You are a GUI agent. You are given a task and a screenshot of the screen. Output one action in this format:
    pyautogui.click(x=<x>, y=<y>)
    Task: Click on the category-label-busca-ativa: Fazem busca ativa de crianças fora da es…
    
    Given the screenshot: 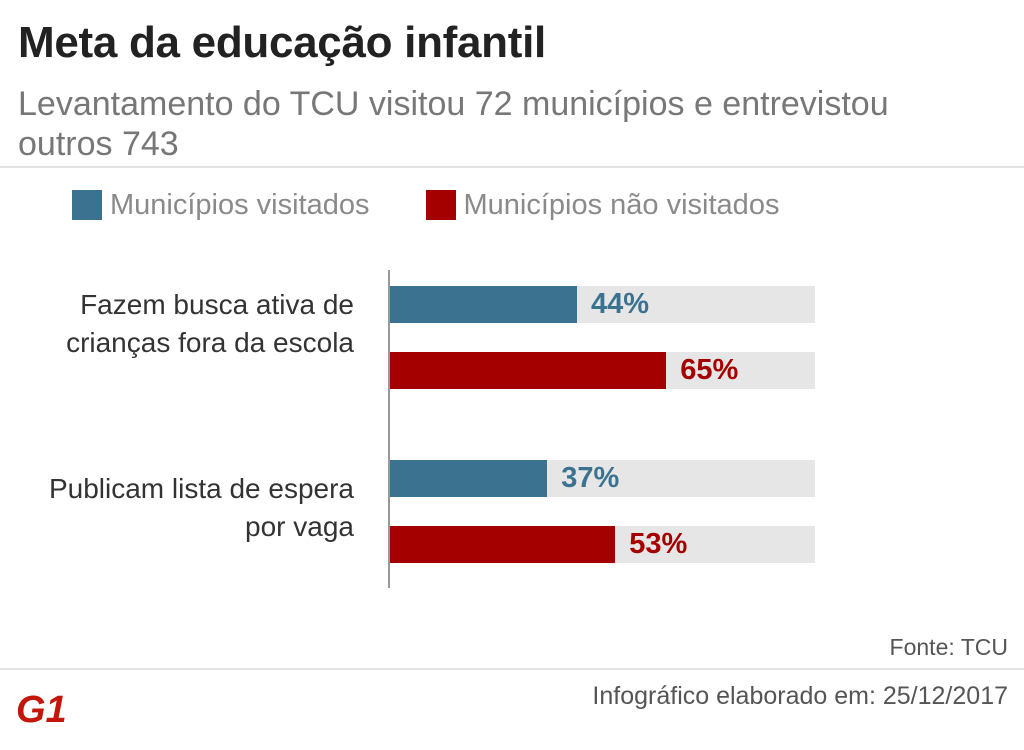 What is the action you would take?
    pyautogui.click(x=210, y=323)
    